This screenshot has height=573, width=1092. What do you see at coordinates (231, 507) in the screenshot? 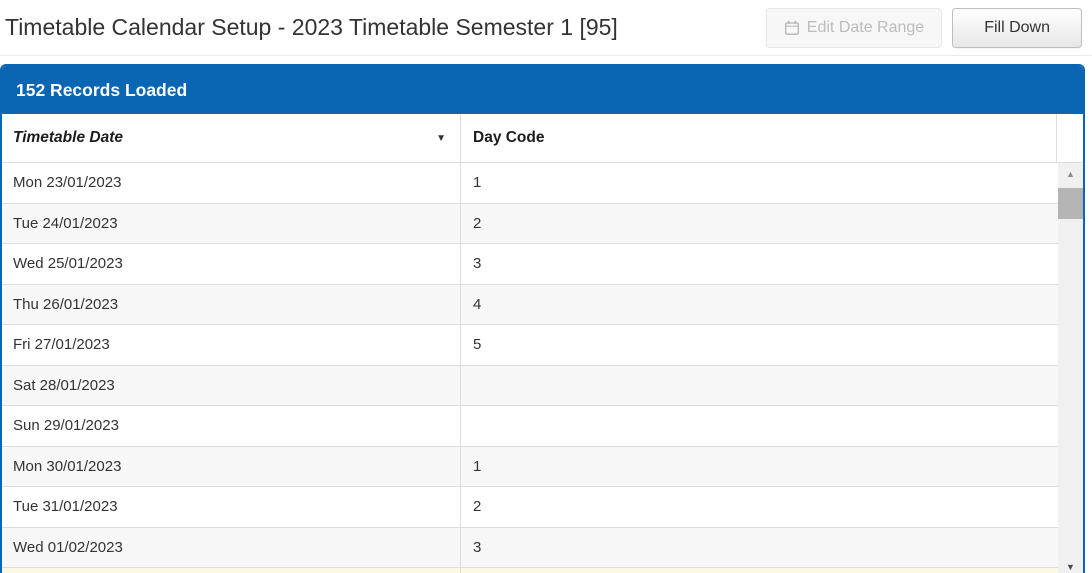
I see `cell-timetable-date: Tue 31/01/2023` at bounding box center [231, 507].